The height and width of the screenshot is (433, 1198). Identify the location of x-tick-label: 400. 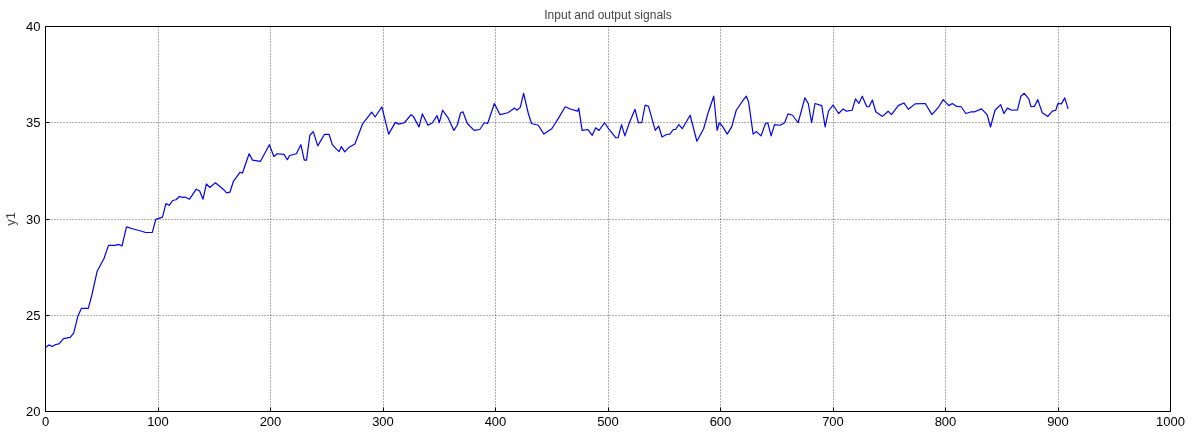
(495, 421).